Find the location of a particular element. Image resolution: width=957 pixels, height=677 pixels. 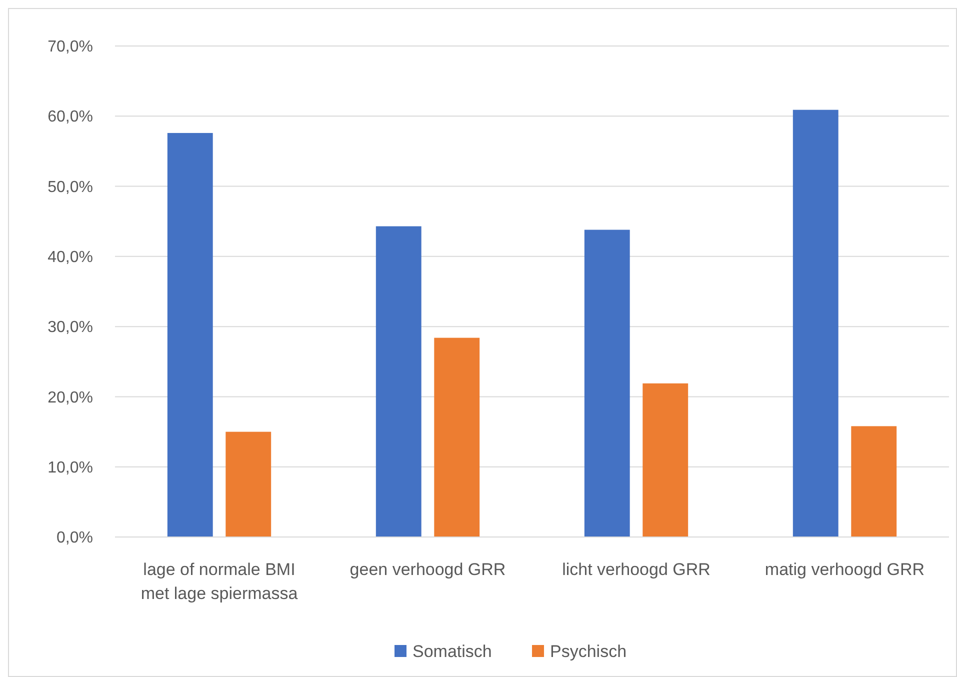

y-tick-label: 40,0% is located at coordinates (70, 257).